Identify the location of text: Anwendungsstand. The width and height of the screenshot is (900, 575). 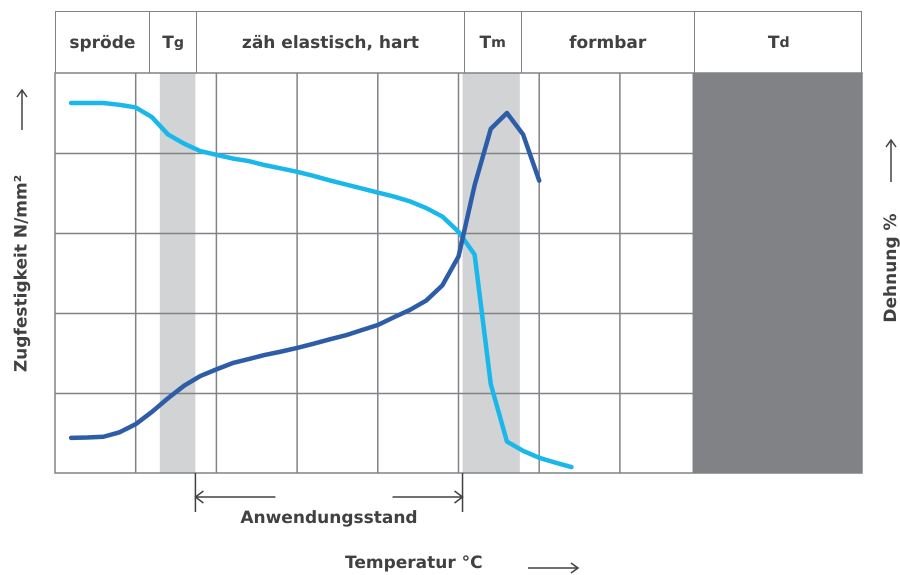
(329, 518).